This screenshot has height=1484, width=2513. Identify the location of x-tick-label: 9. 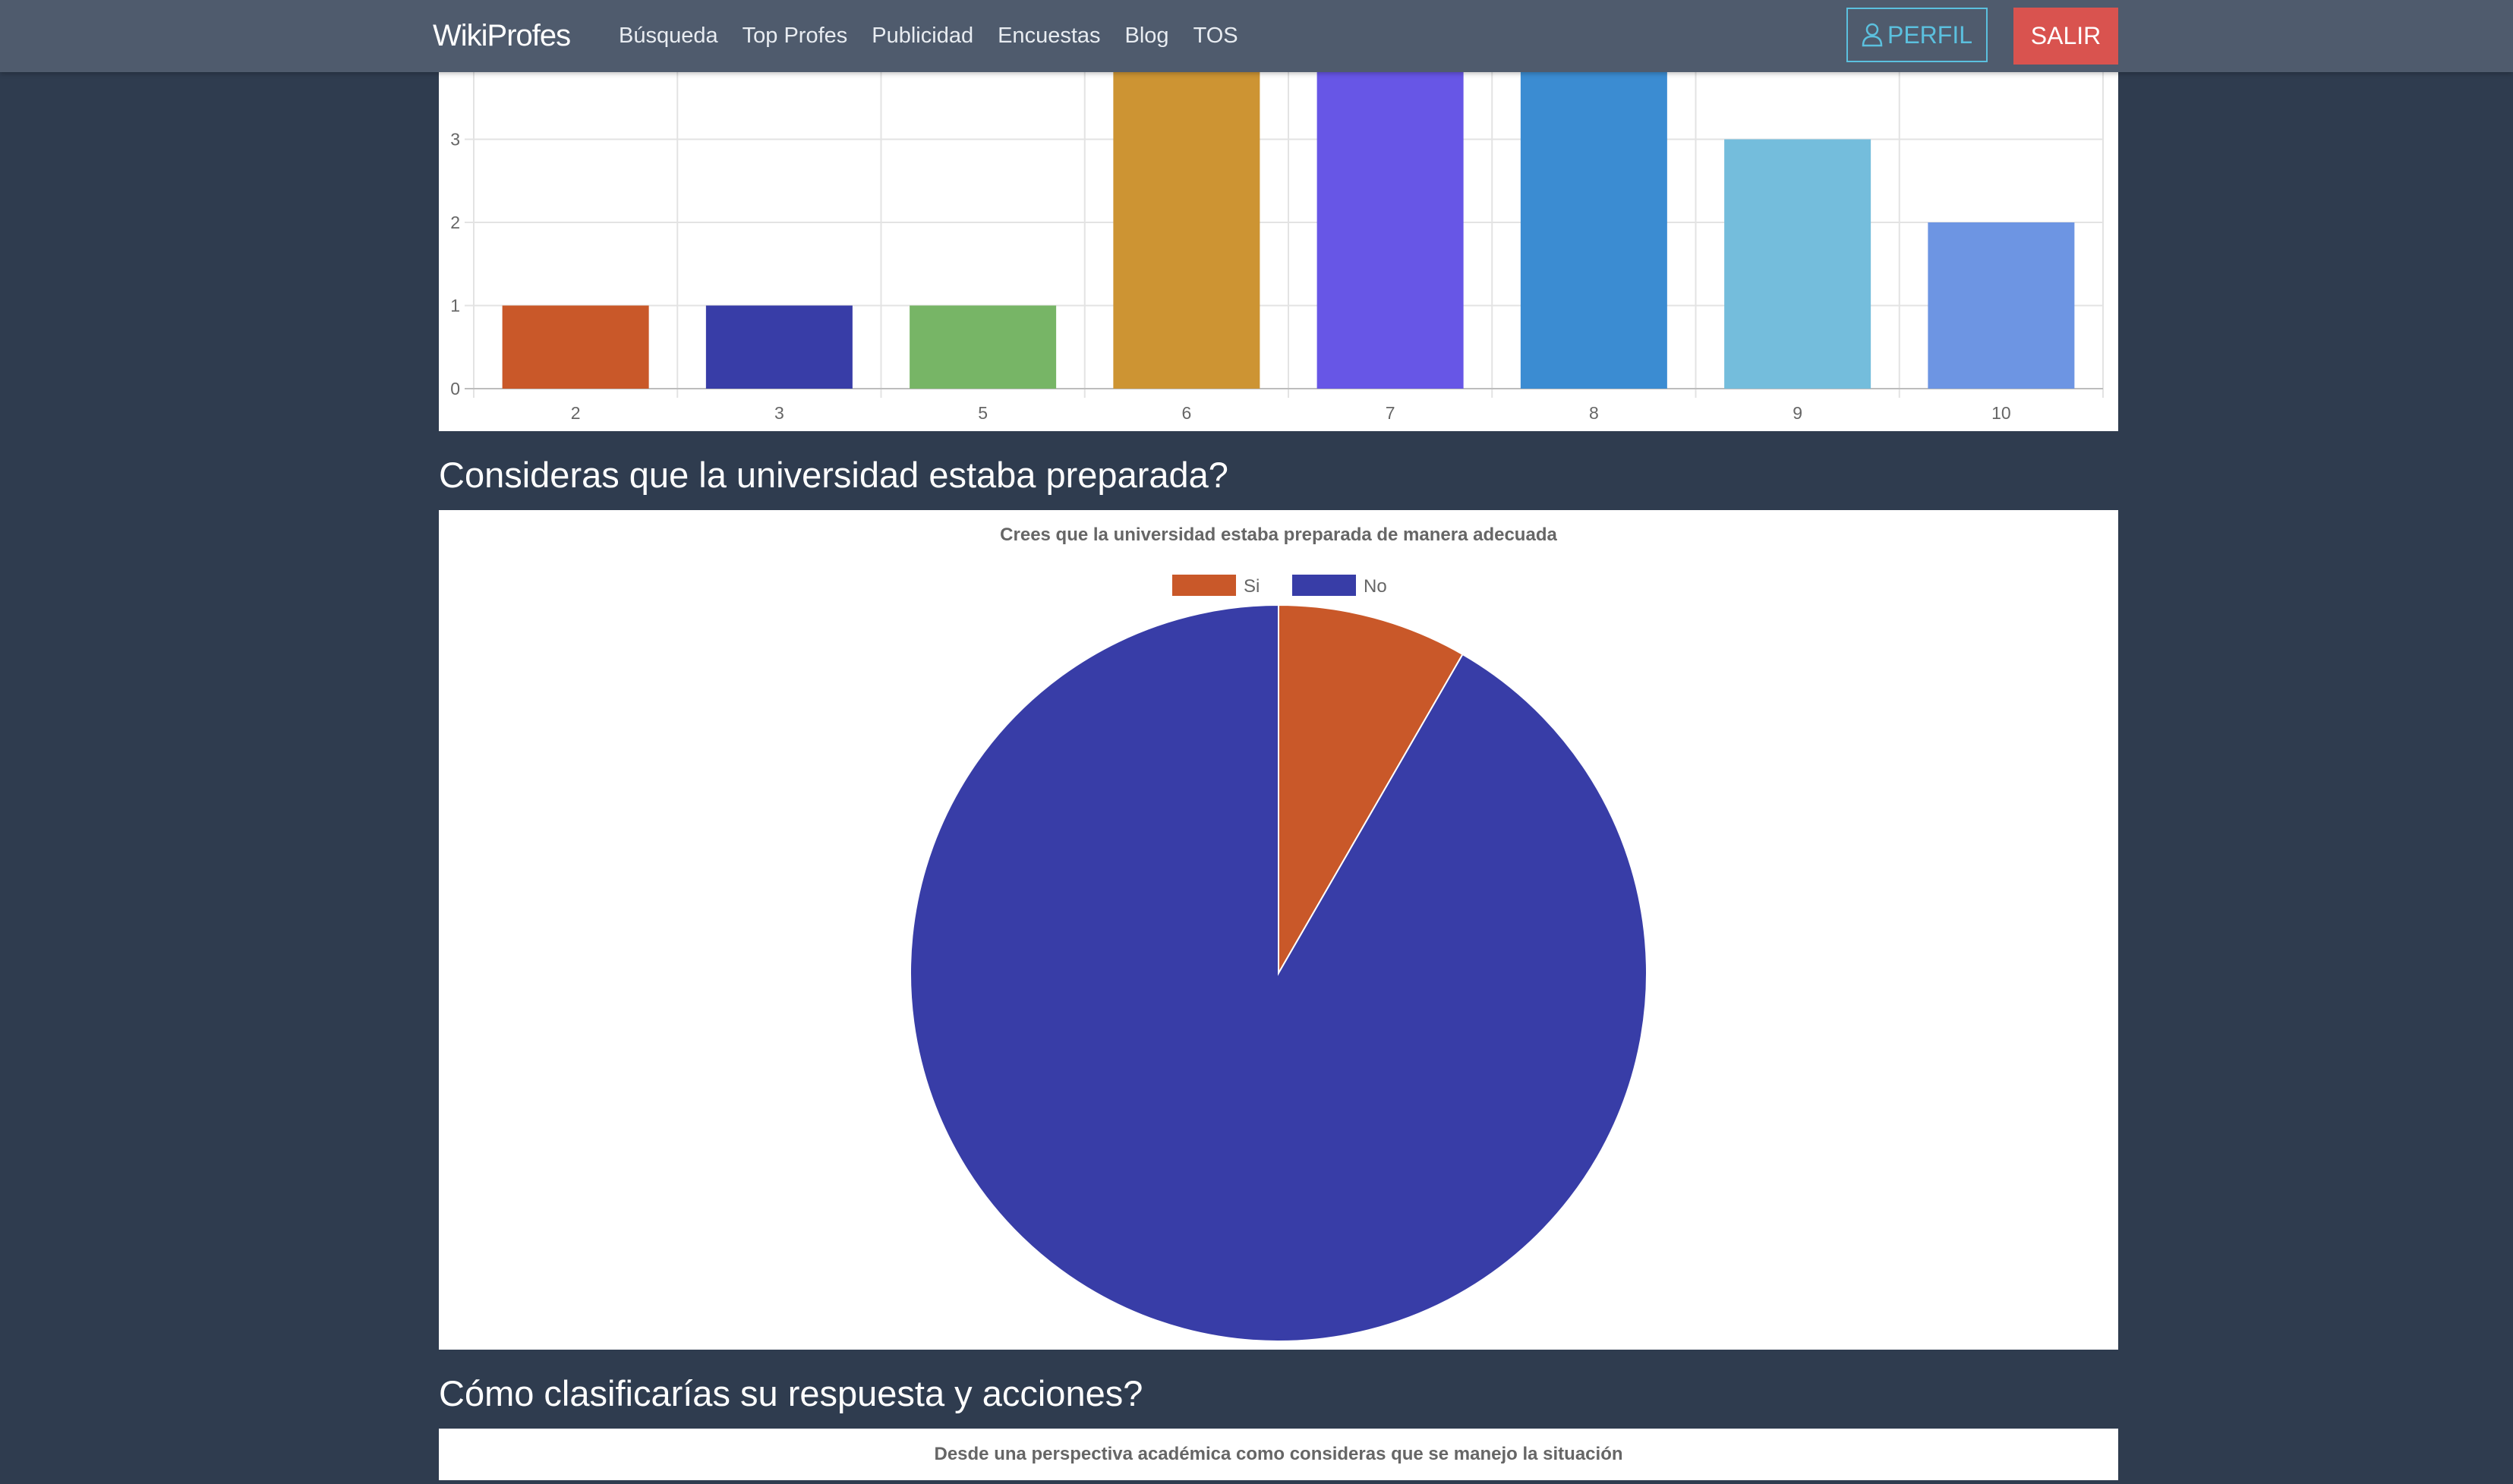
(1797, 413).